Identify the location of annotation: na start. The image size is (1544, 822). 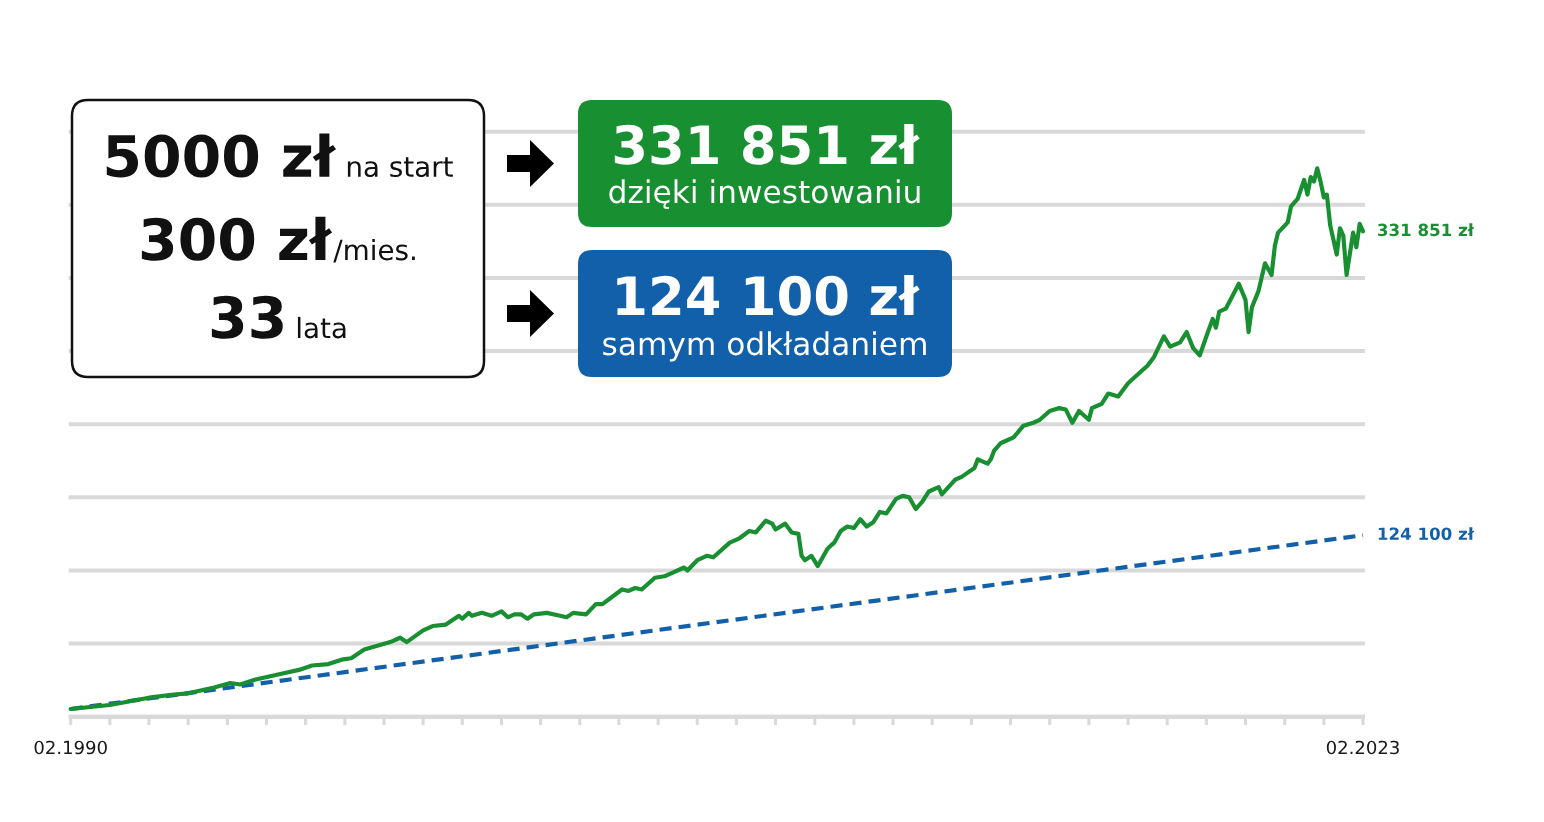
(400, 167).